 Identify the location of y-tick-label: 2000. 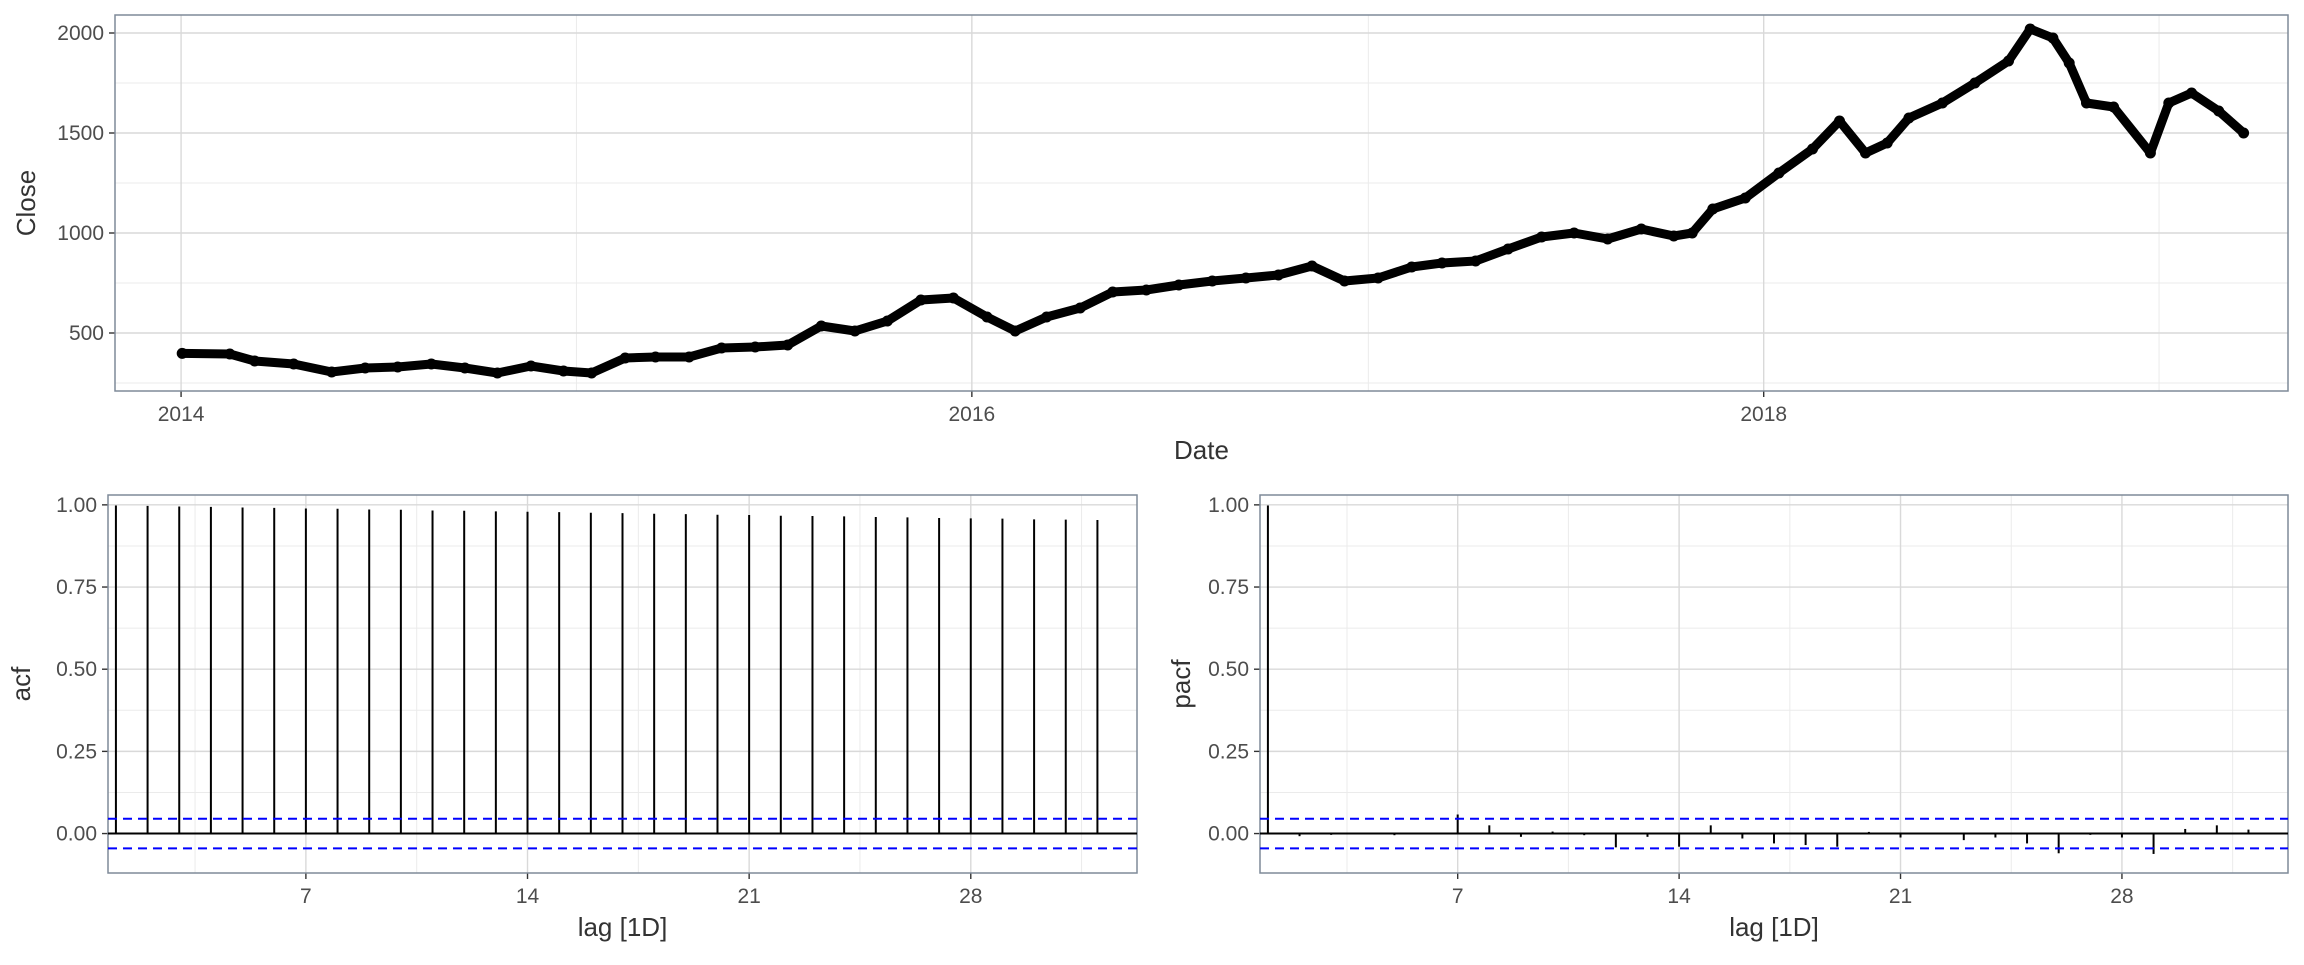
(80, 33).